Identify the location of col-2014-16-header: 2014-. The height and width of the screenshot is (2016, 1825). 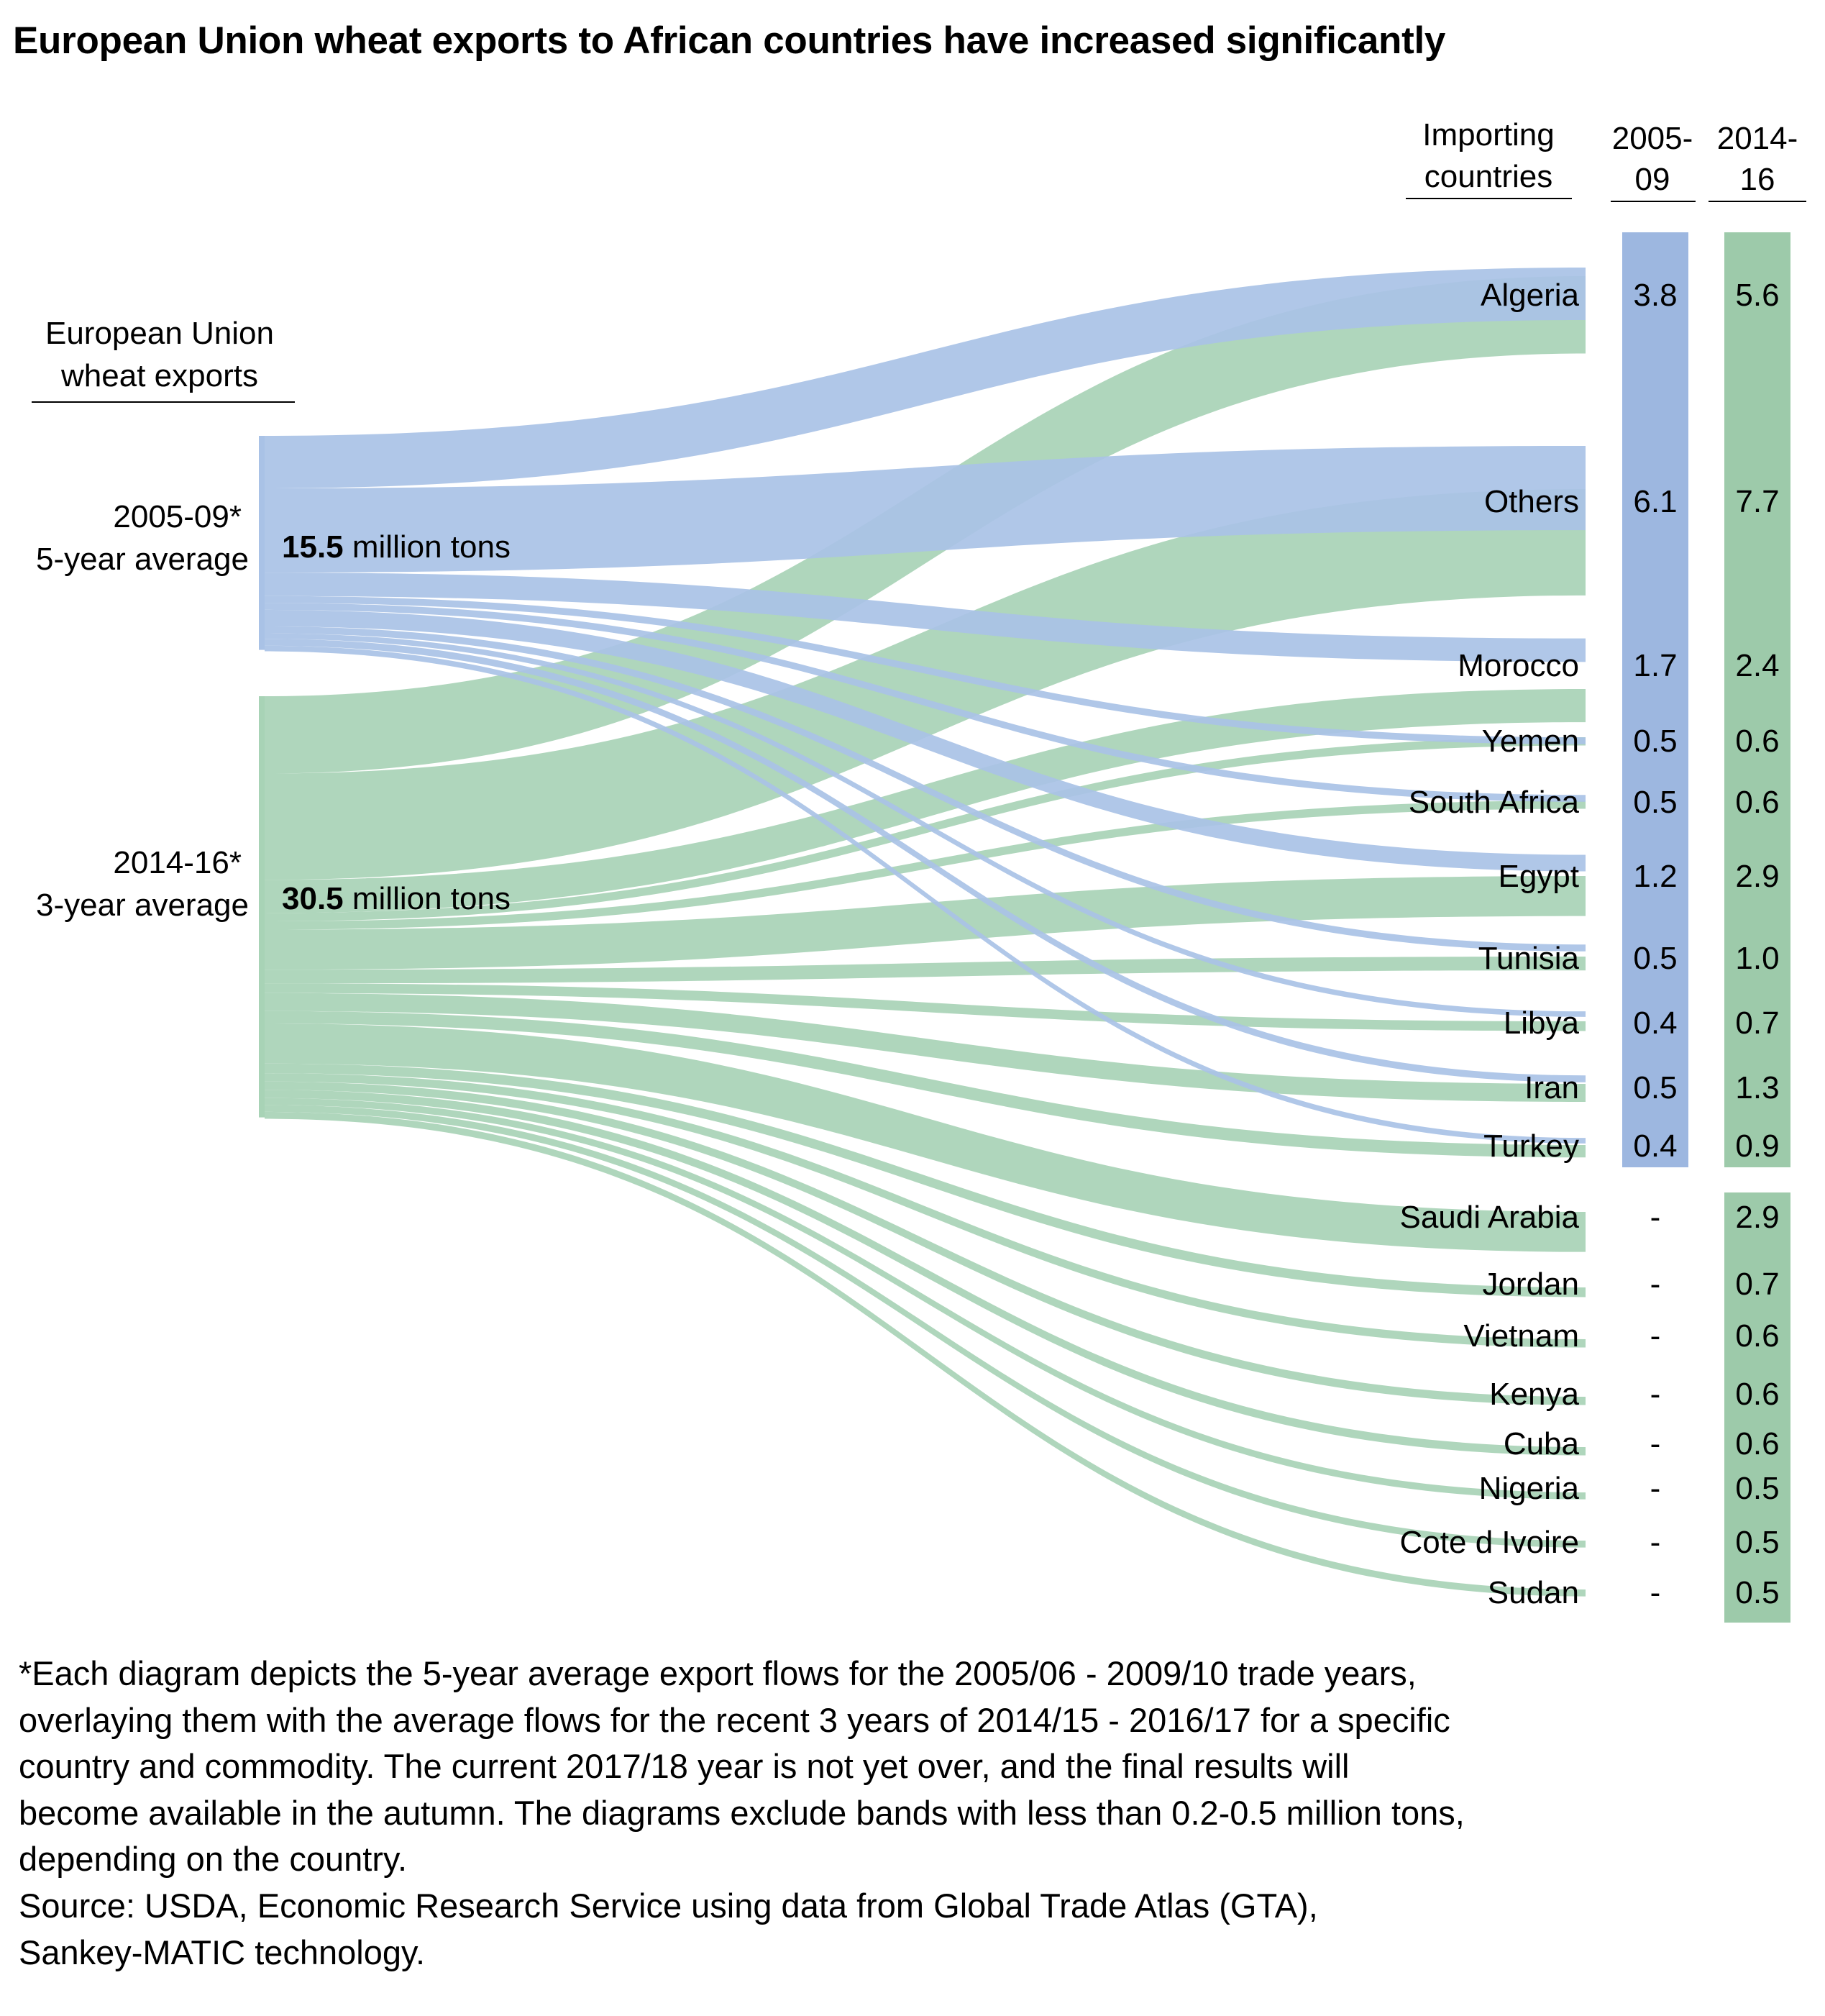
(1757, 139).